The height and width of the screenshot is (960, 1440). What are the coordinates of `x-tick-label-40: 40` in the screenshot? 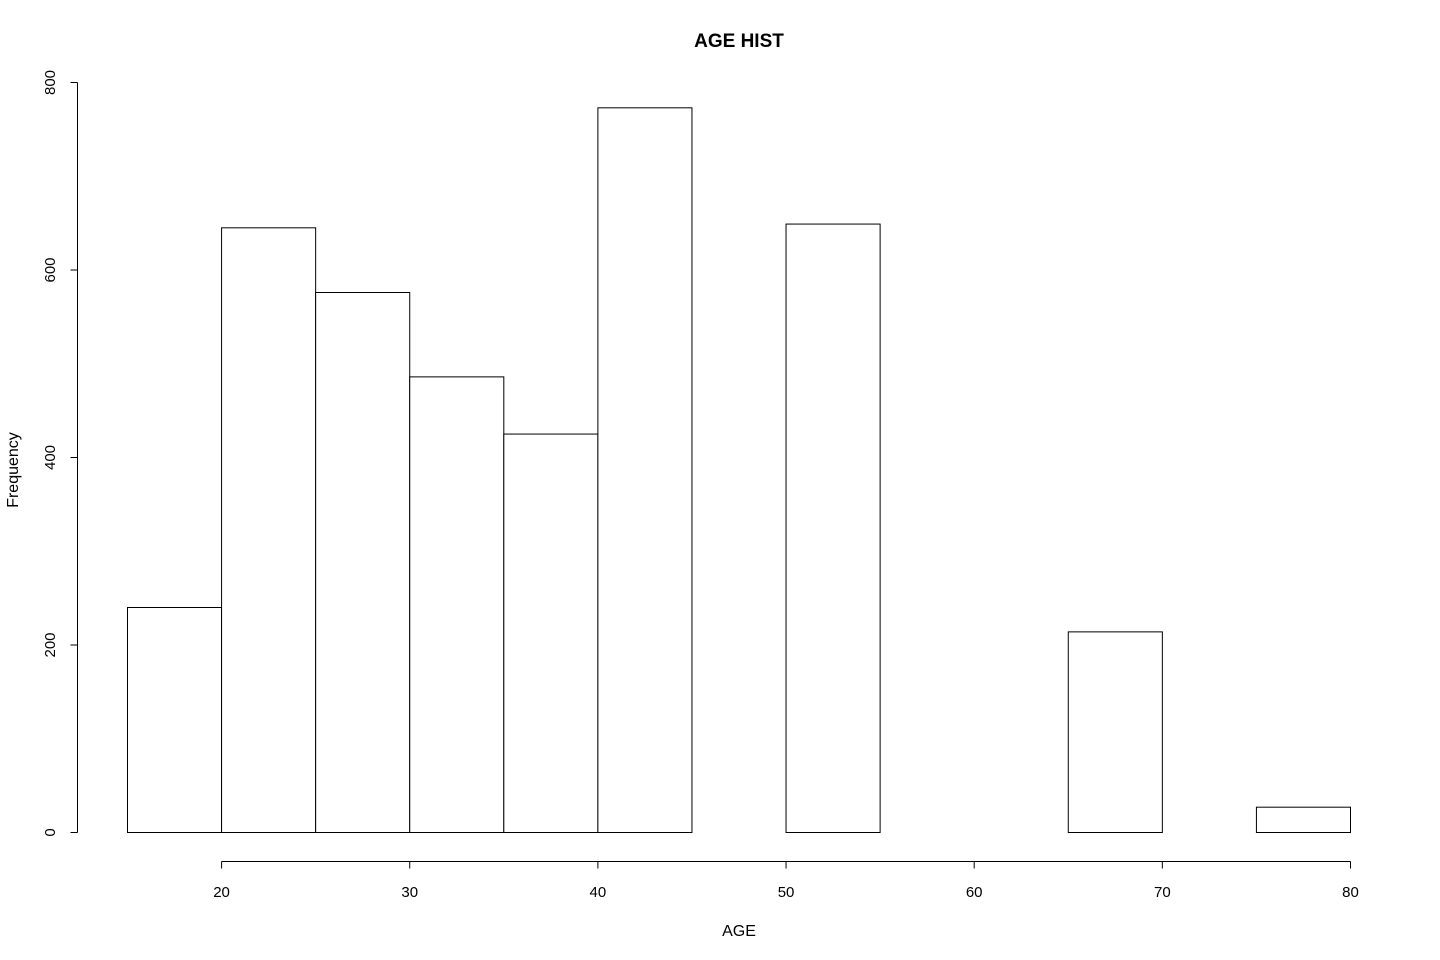 It's located at (598, 892).